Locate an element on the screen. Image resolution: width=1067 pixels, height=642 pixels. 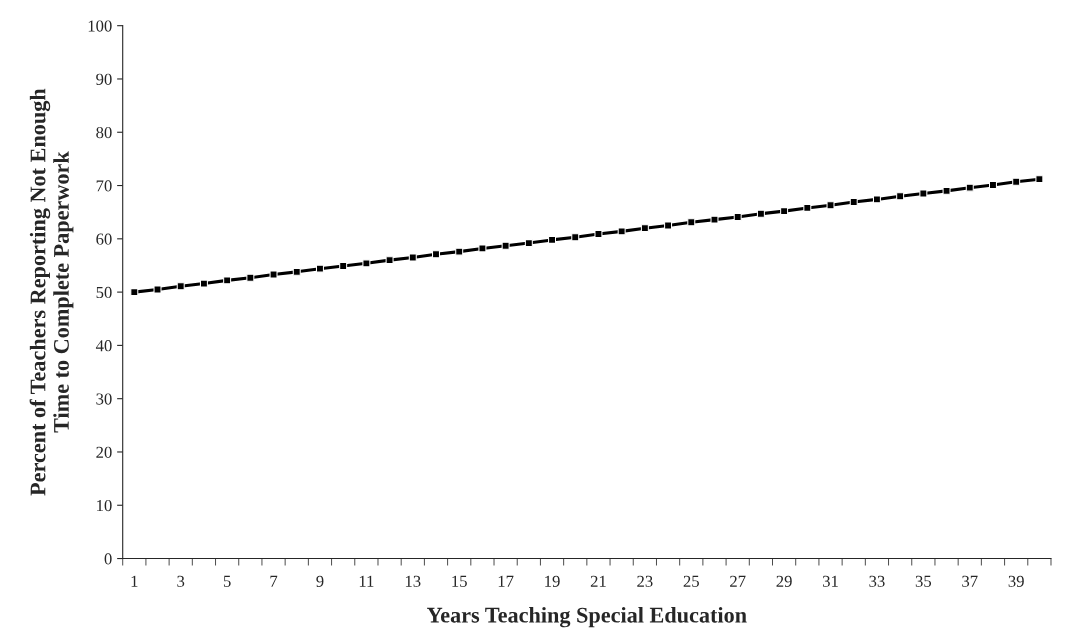
x-tick-label: 15 is located at coordinates (459, 581).